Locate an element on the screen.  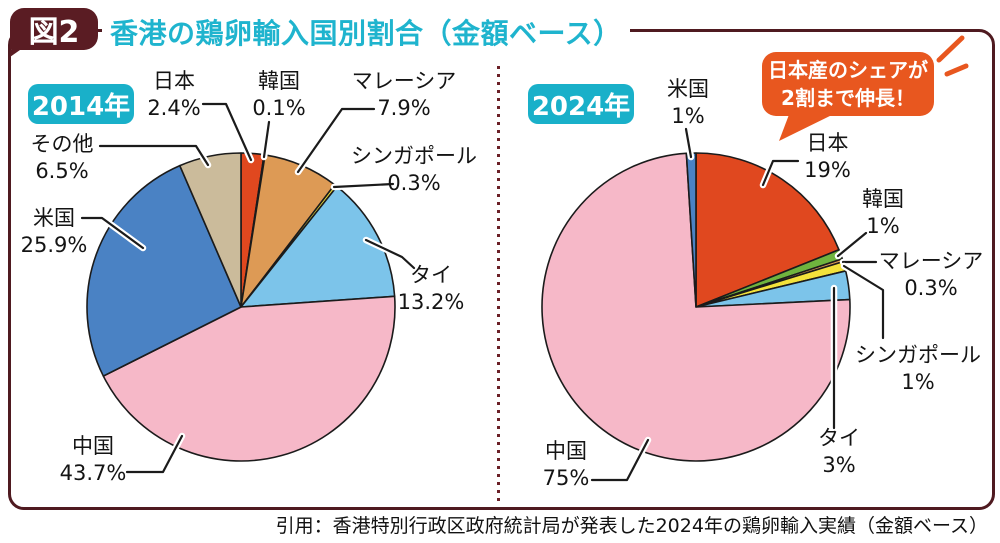
label-2014-thailand-name: タイ is located at coordinates (431, 275).